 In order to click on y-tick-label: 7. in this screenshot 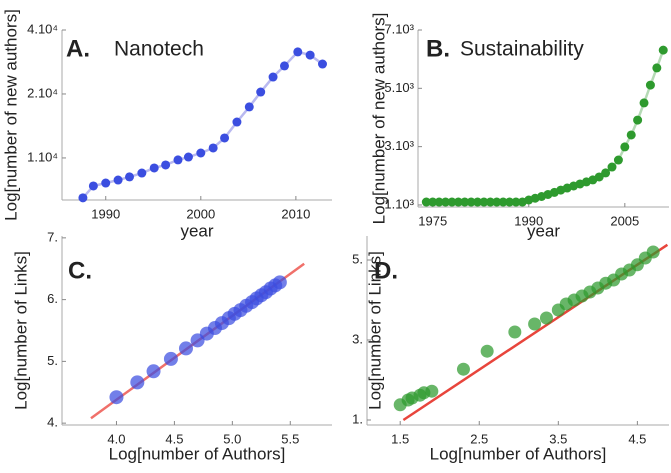, I will do `click(52, 236)`.